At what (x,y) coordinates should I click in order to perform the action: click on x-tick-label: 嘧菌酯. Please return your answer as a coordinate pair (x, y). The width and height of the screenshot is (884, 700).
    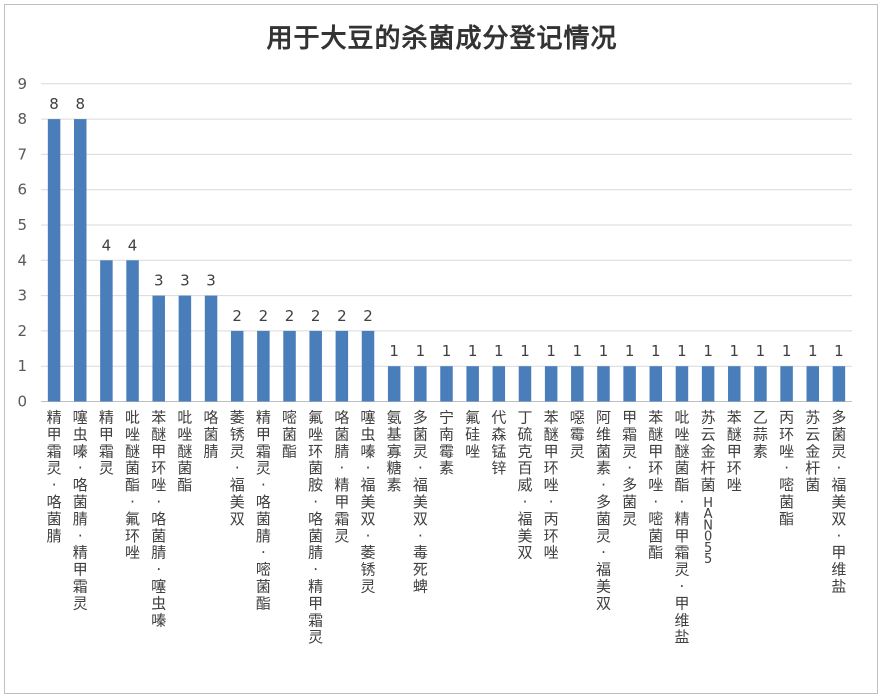
    Looking at the image, I should click on (289, 435).